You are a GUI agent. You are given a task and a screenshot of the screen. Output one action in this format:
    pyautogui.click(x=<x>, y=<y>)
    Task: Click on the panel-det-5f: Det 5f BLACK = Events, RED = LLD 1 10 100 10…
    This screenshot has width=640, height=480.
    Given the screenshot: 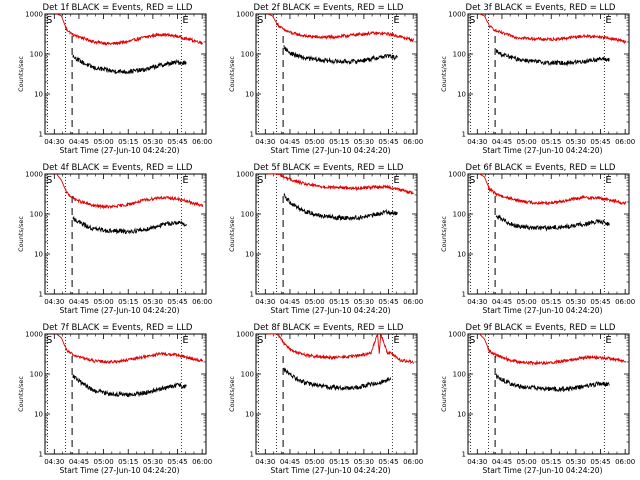 What is the action you would take?
    pyautogui.click(x=325, y=239)
    